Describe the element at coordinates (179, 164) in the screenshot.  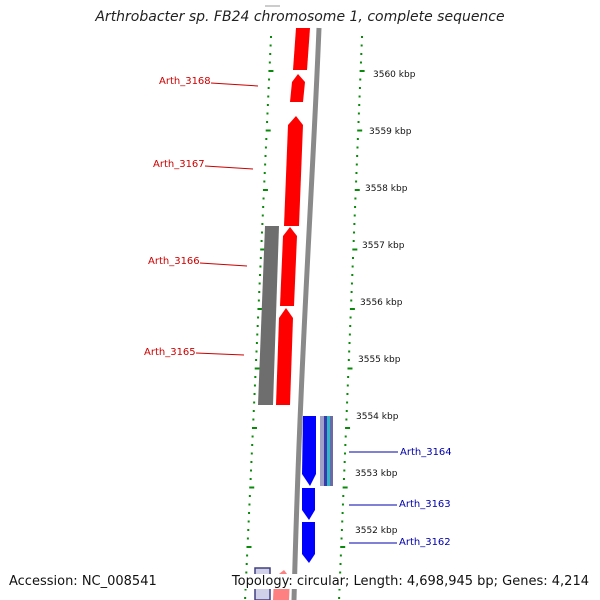
I see `gene-label: Arth_3167` at that location.